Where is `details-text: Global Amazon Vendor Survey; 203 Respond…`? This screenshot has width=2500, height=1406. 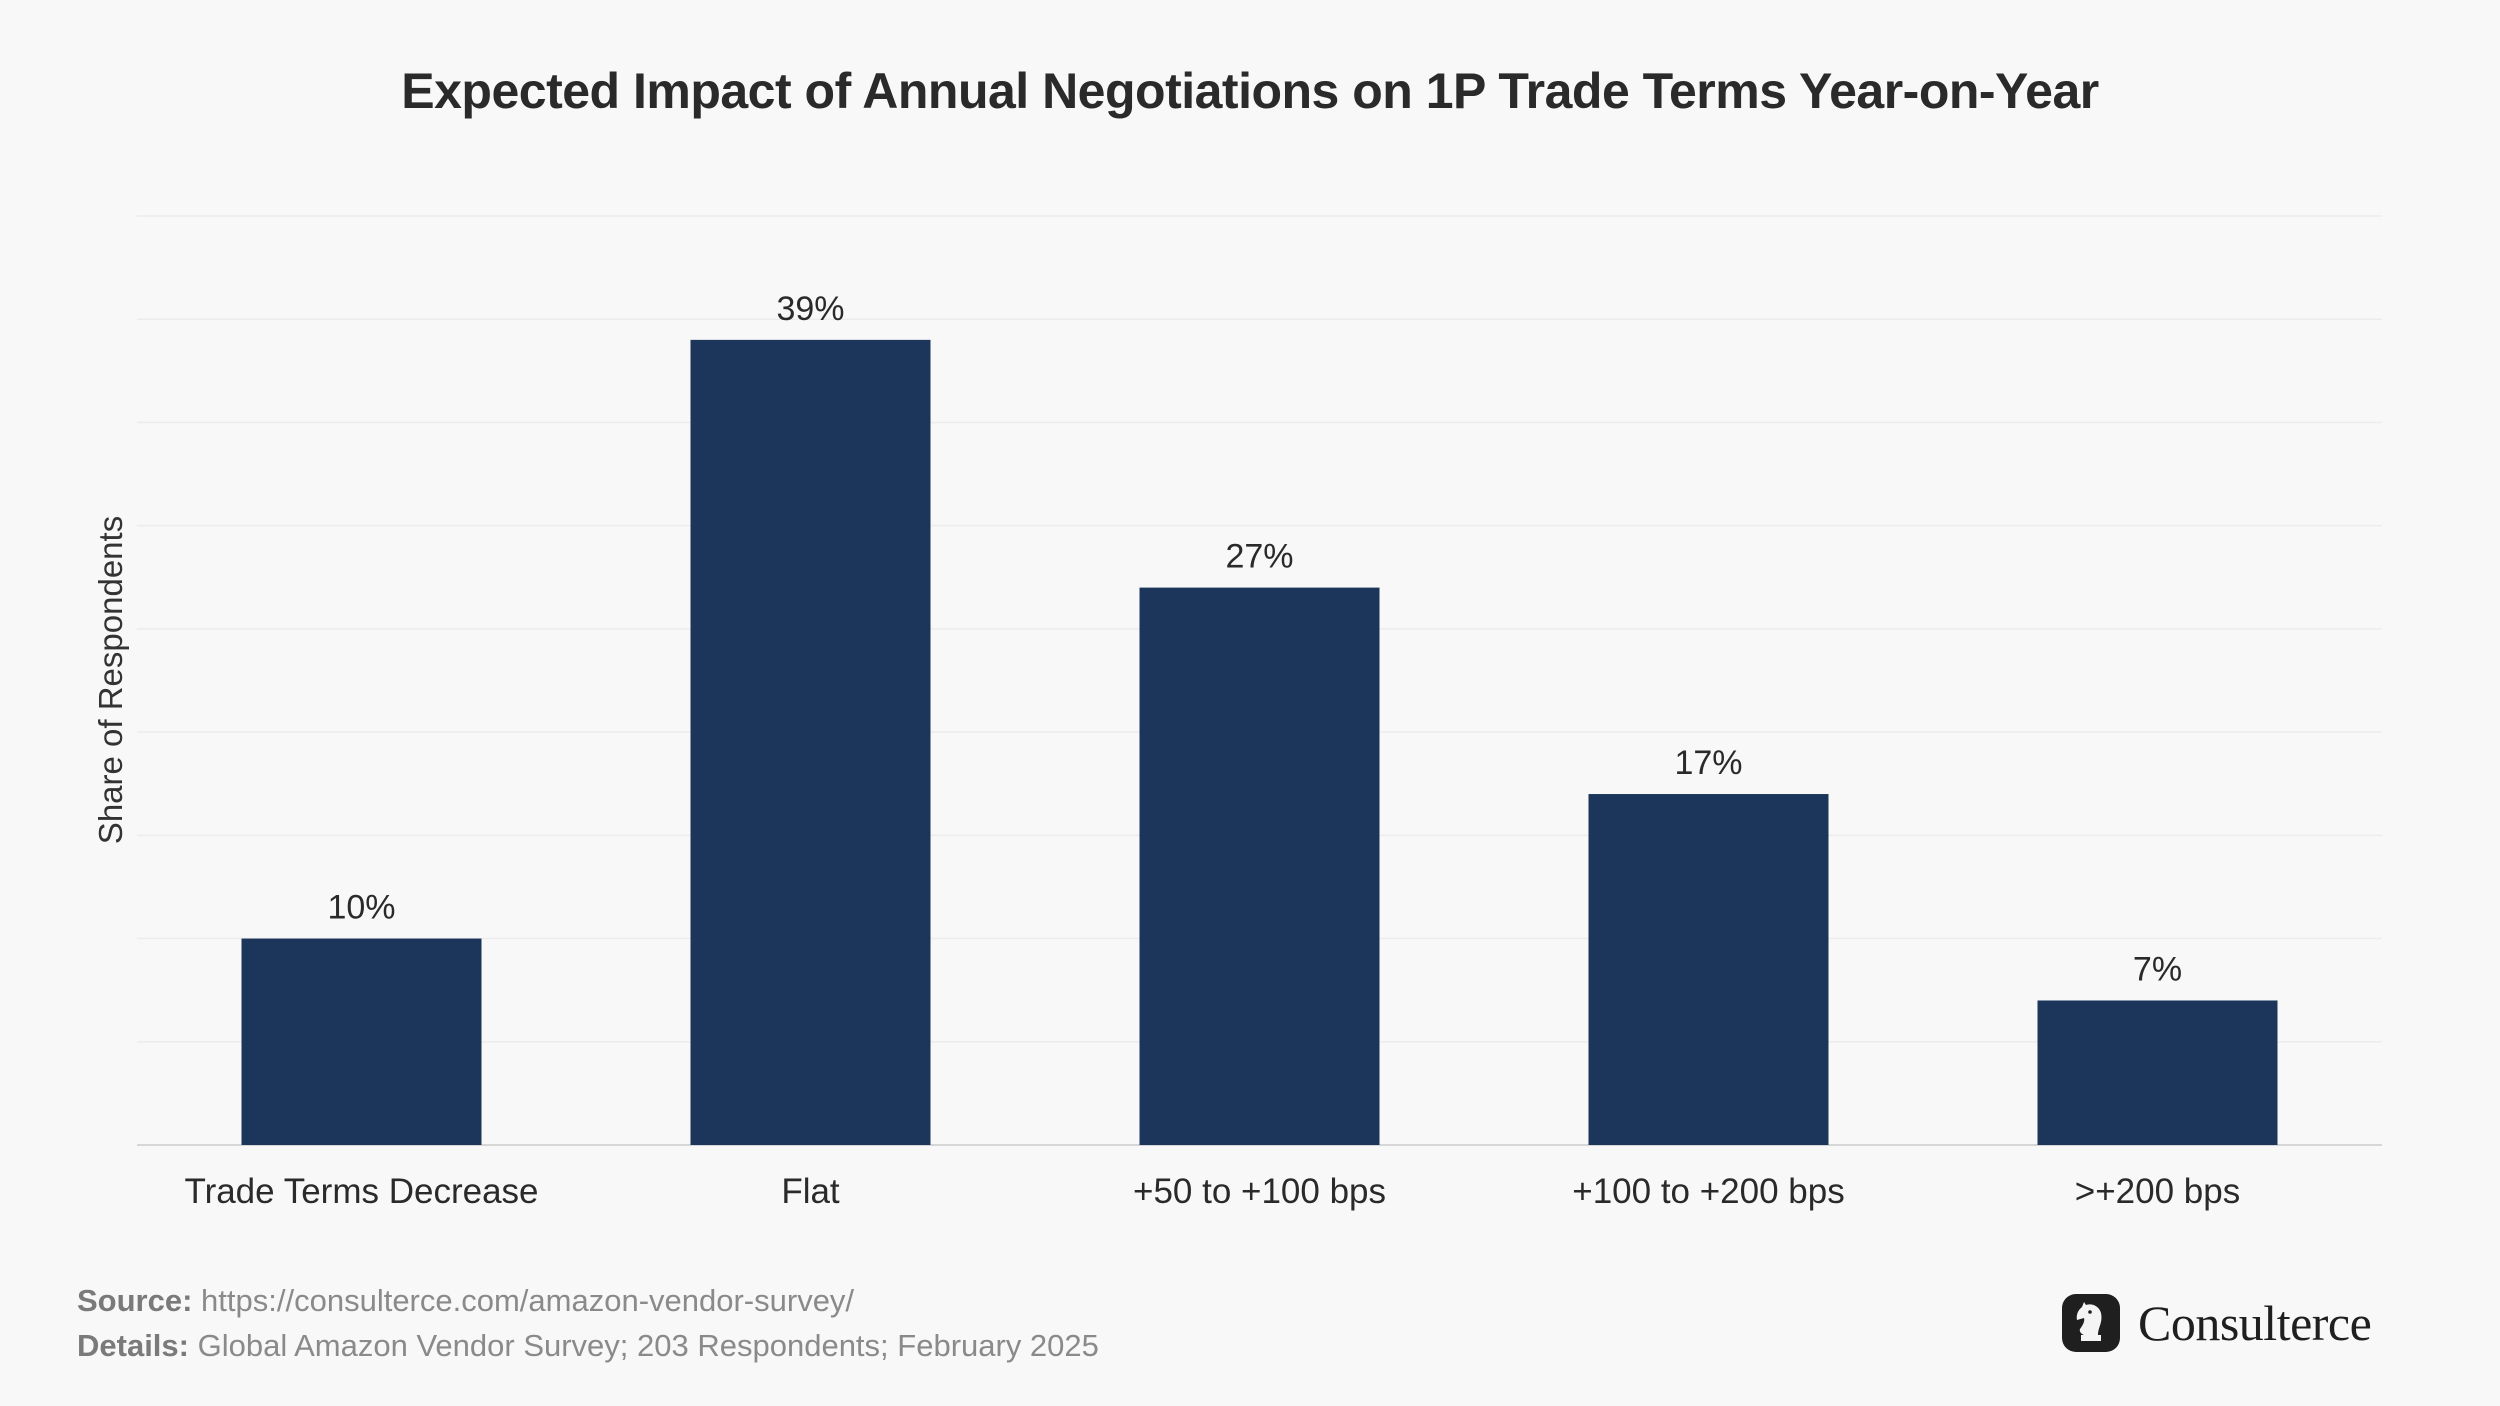 details-text: Global Amazon Vendor Survey; 203 Respond… is located at coordinates (648, 1345).